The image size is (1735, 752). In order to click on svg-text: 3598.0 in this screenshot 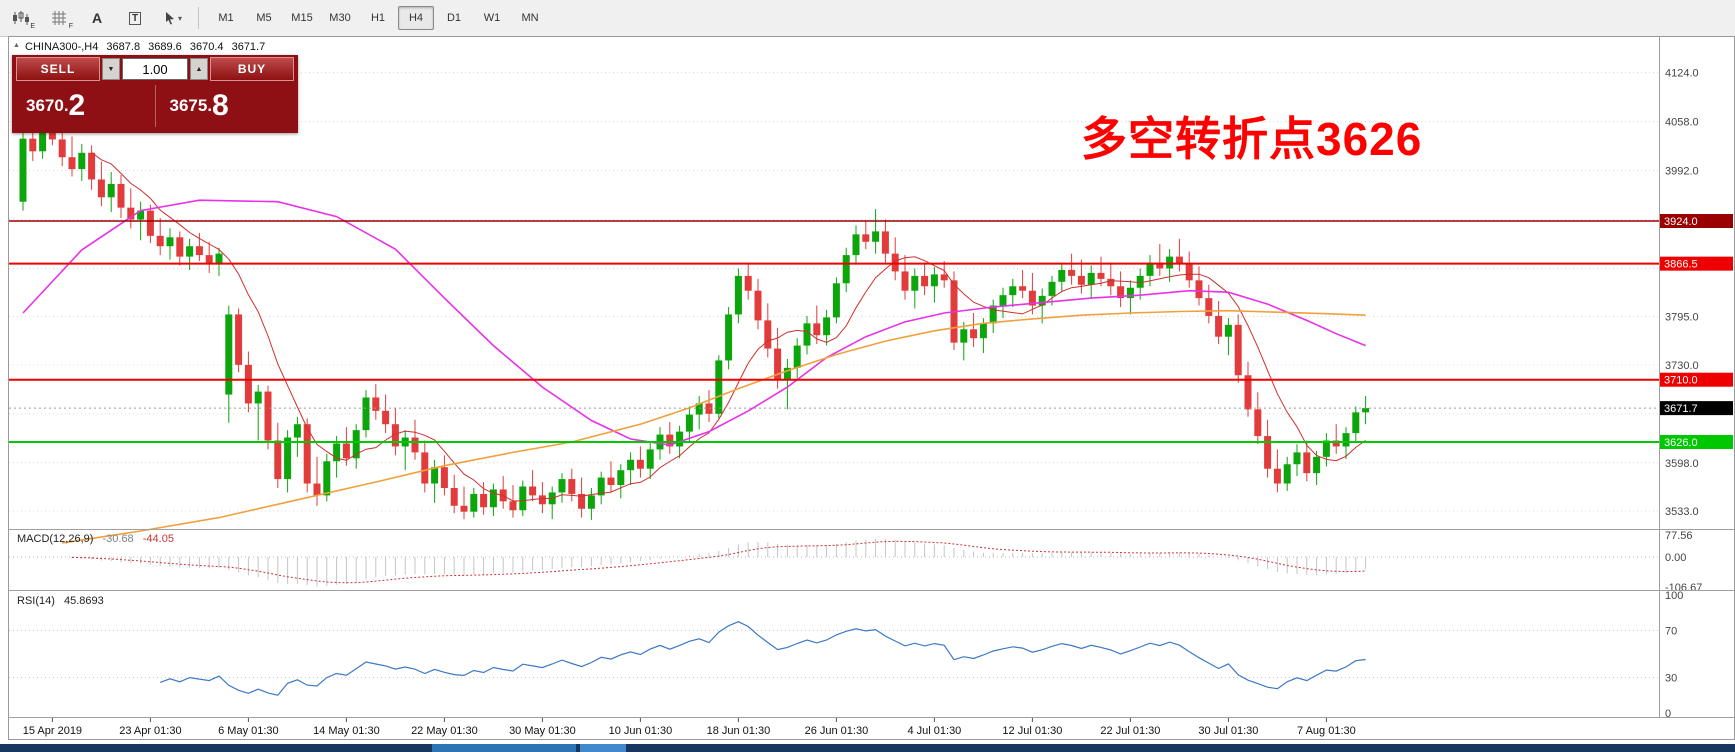, I will do `click(1682, 464)`.